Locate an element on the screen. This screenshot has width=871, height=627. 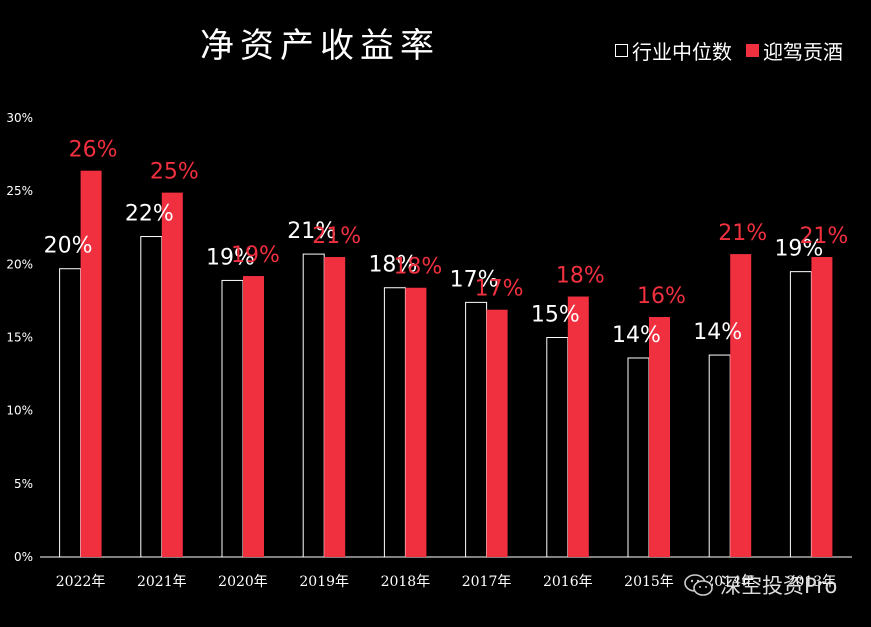
x-tick-label: 2021年 is located at coordinates (162, 582).